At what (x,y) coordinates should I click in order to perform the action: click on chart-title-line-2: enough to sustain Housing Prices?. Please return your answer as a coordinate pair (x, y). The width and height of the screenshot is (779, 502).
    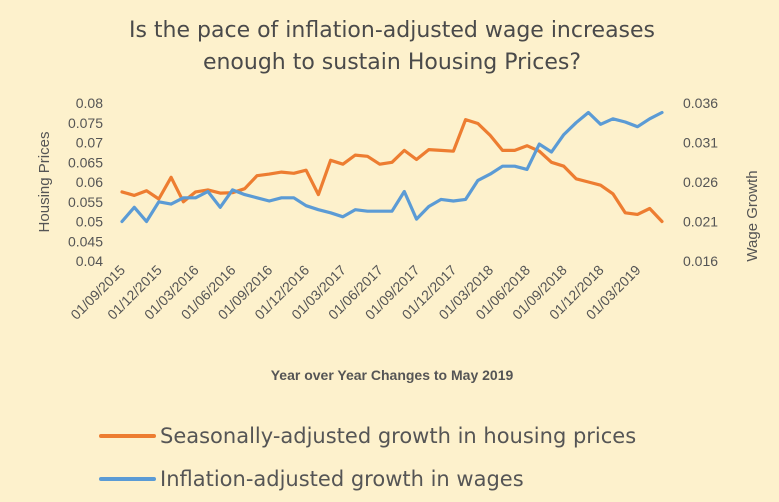
    Looking at the image, I should click on (392, 62).